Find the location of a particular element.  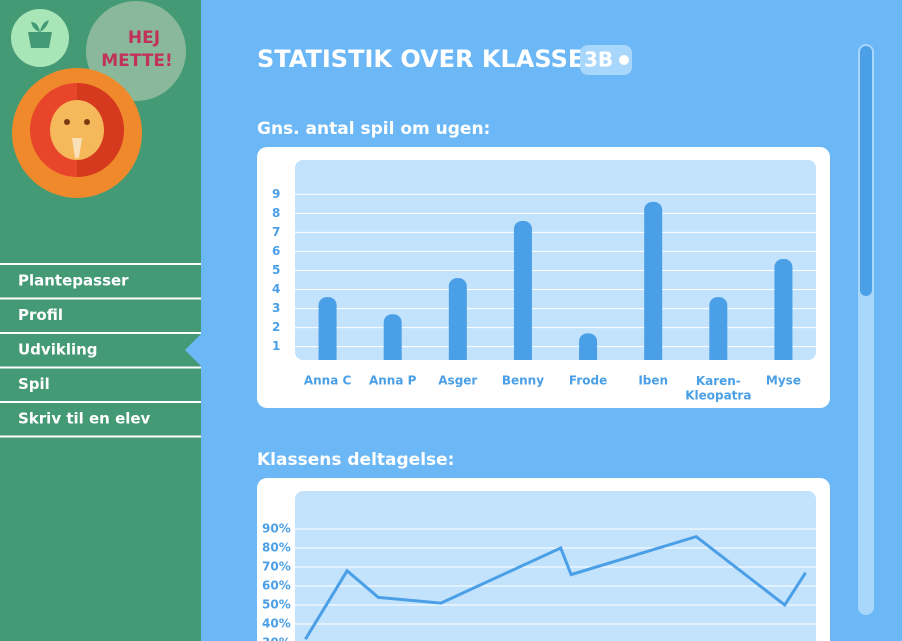

badge-dot is located at coordinates (624, 60).